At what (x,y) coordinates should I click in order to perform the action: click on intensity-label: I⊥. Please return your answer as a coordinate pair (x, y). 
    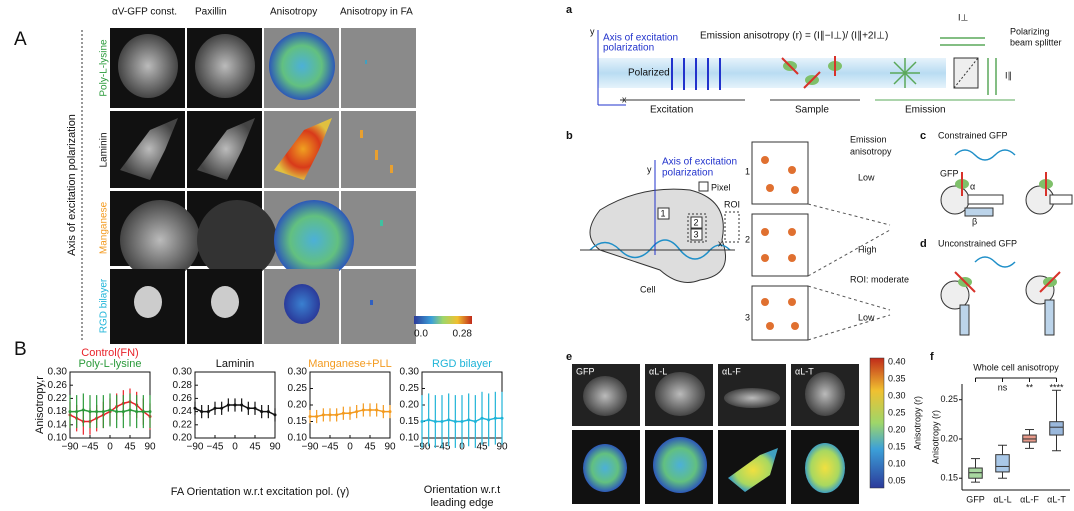
    Looking at the image, I should click on (963, 17).